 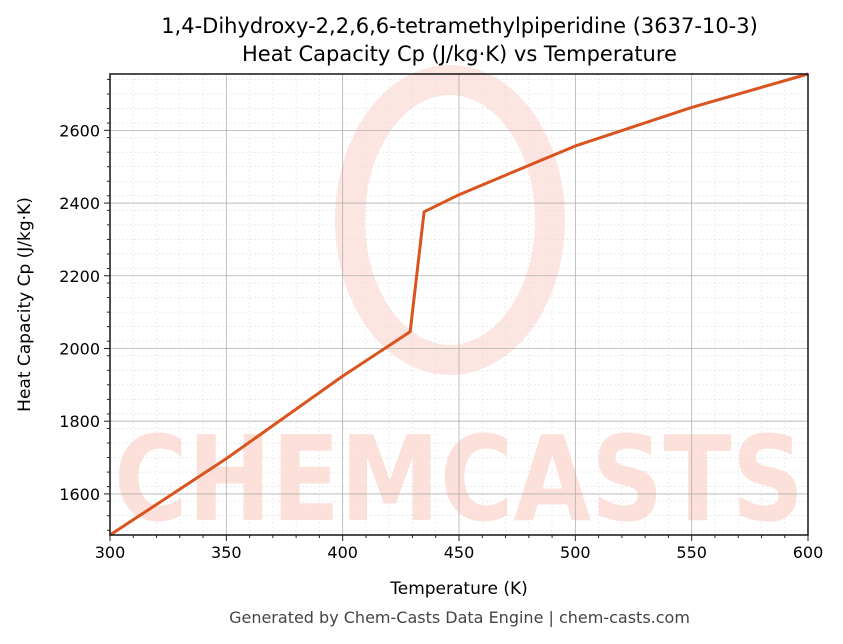 I want to click on y-tick-label: 1600, so click(x=79, y=494).